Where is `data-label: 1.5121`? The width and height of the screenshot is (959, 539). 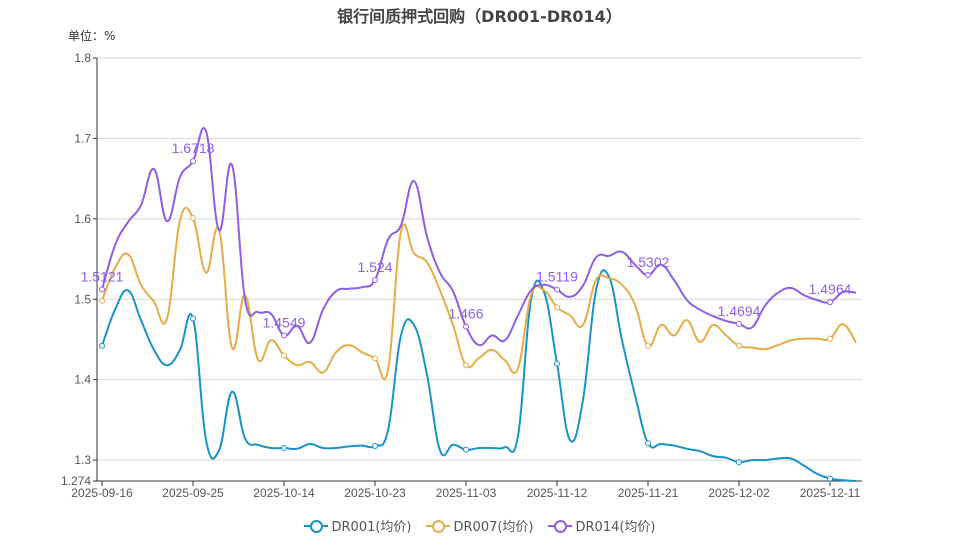
data-label: 1.5121 is located at coordinates (102, 277).